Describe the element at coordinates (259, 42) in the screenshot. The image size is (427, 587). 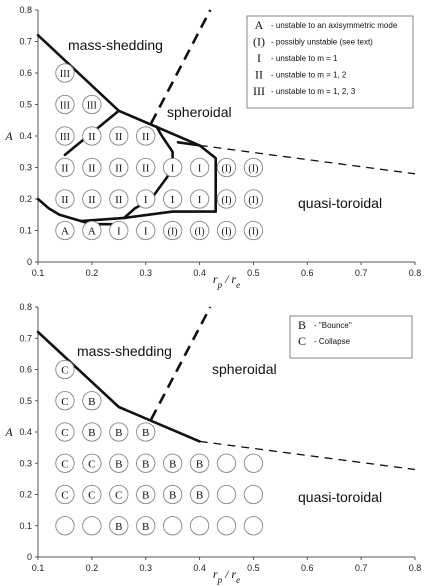
I see `legend-symbol: (I)` at that location.